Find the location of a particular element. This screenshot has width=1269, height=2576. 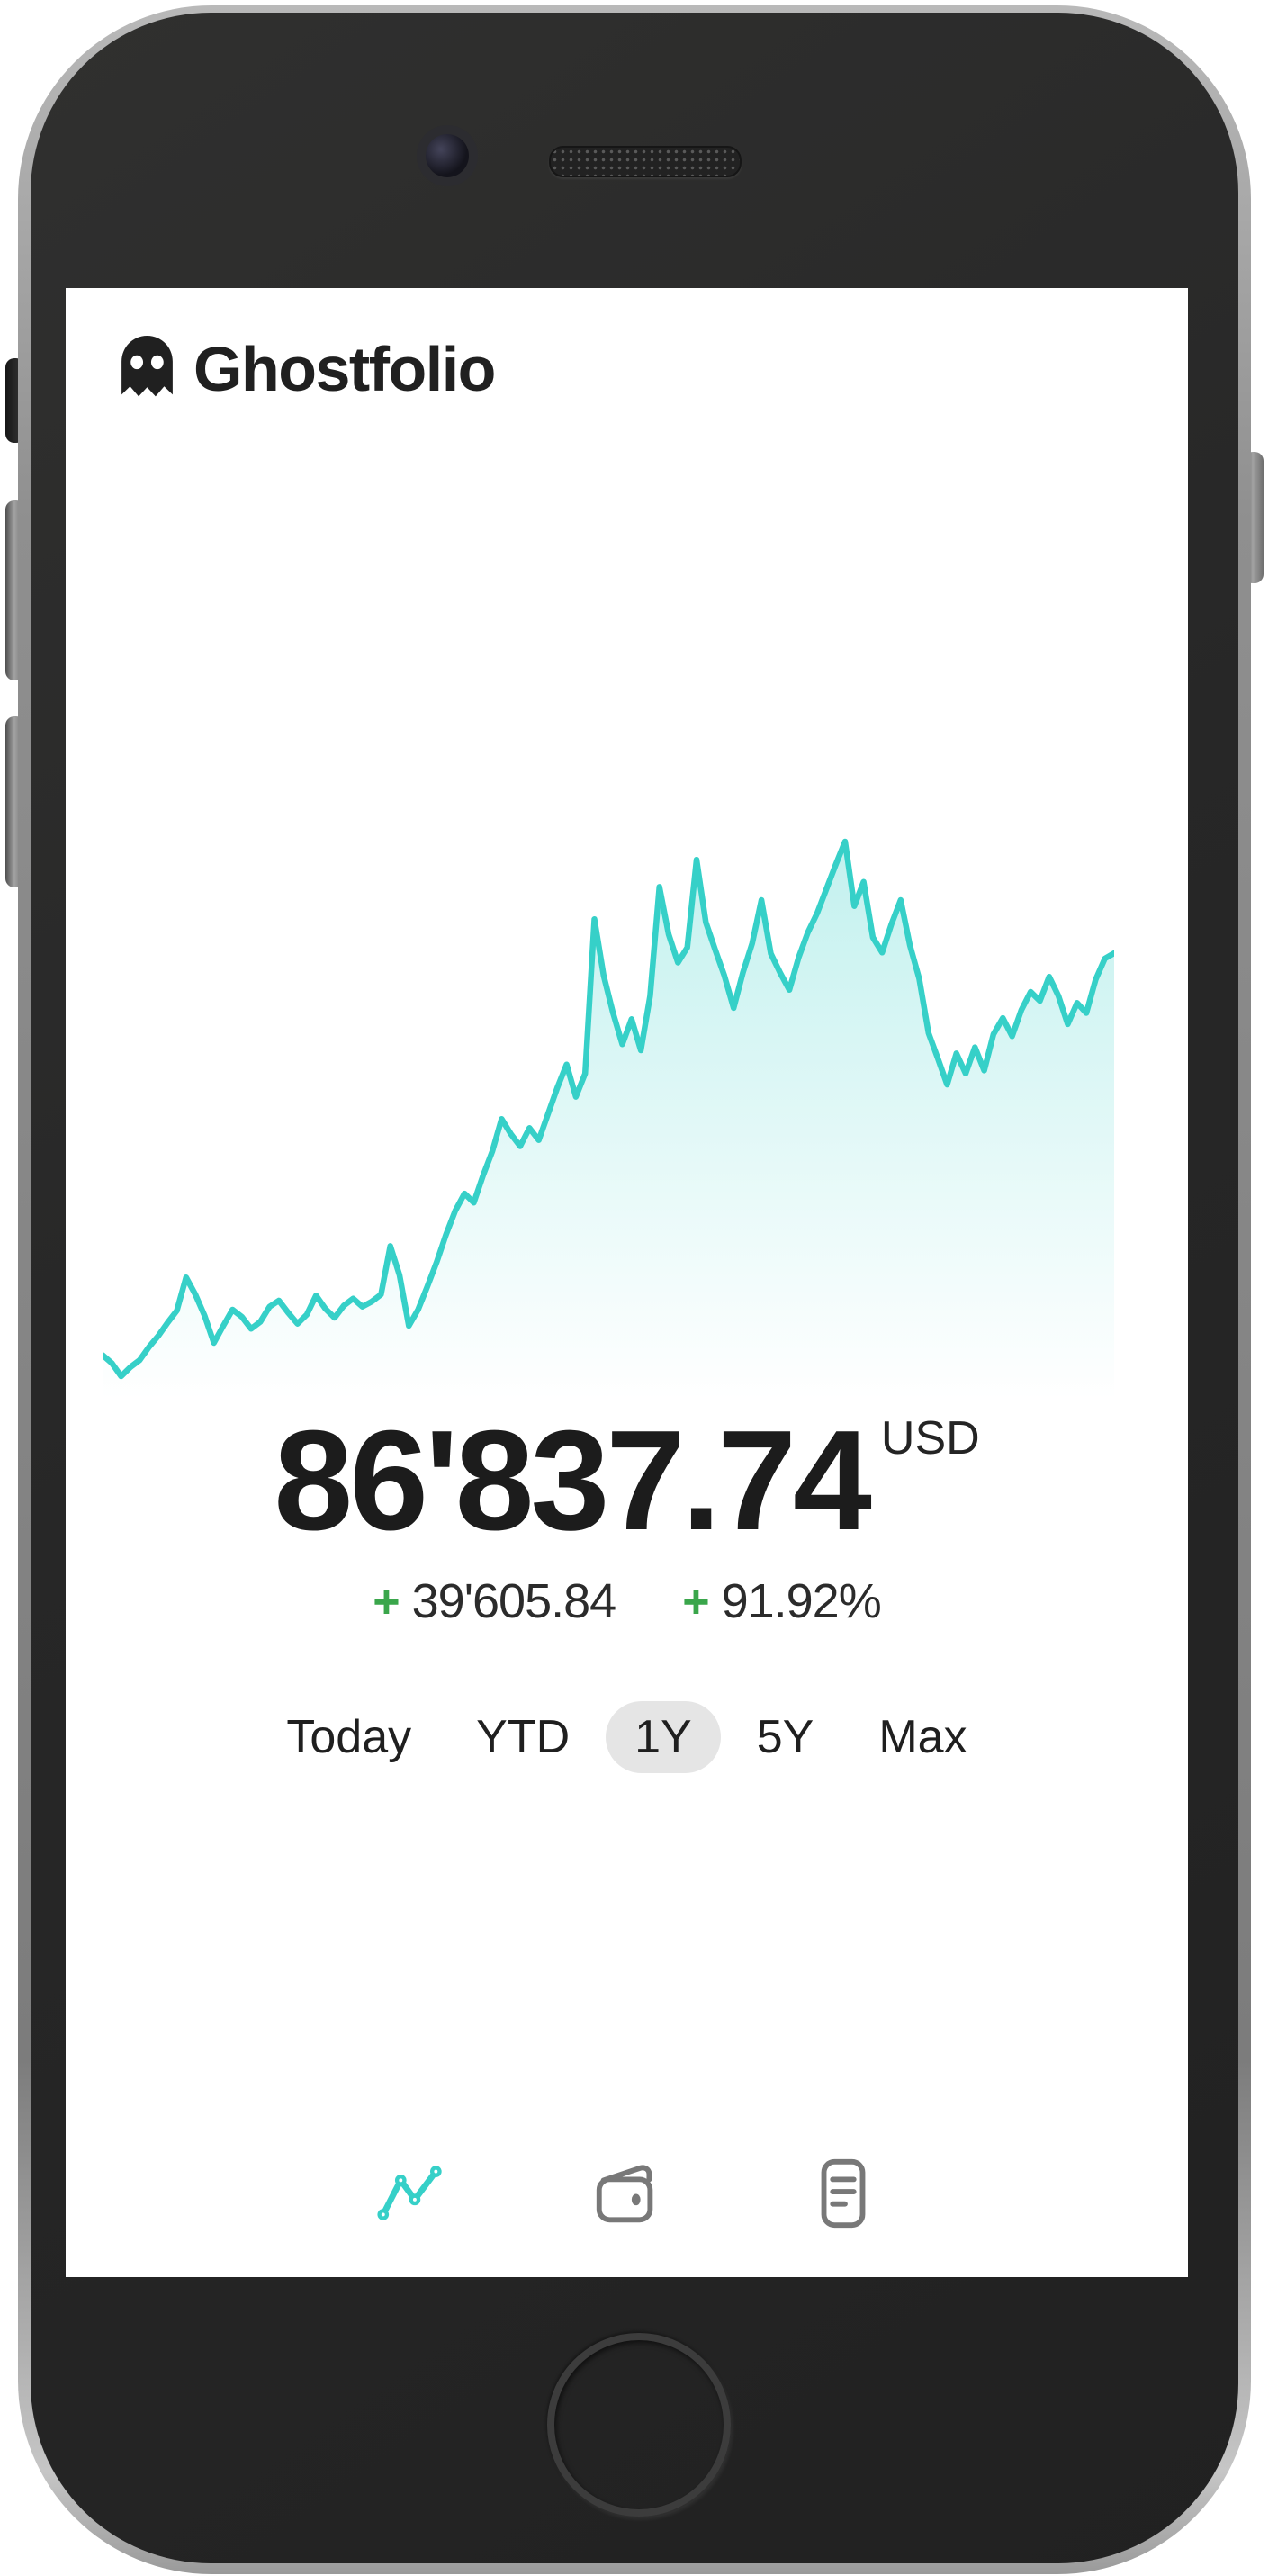

period-button-5y: 5Y is located at coordinates (786, 1737).